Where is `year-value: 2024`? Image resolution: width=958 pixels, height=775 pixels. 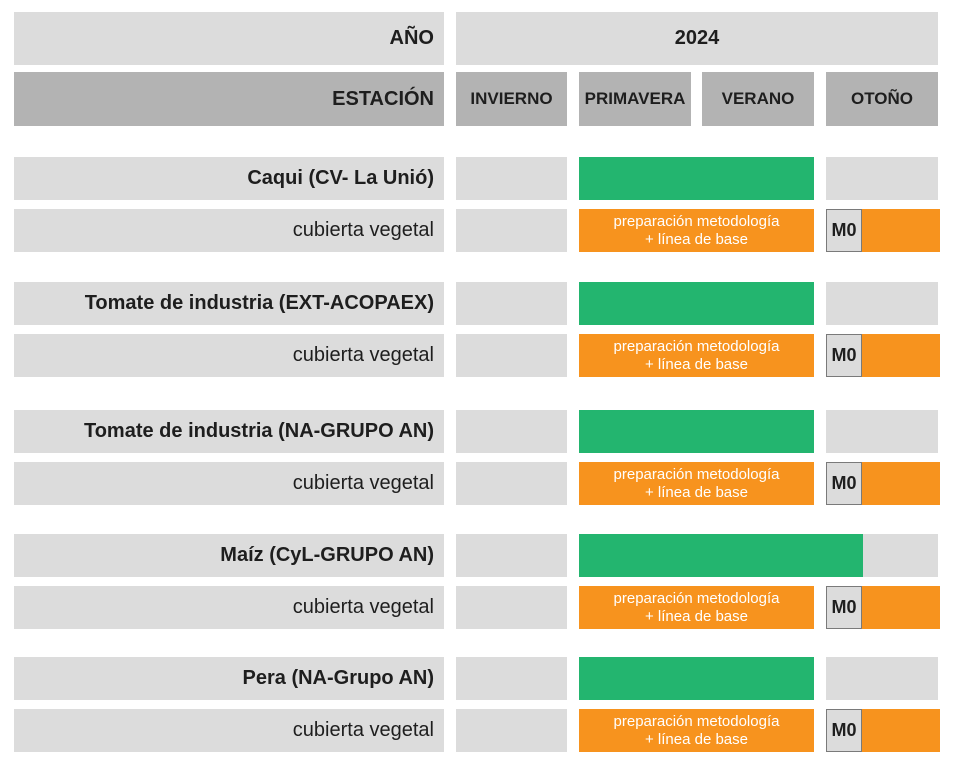 year-value: 2024 is located at coordinates (697, 38).